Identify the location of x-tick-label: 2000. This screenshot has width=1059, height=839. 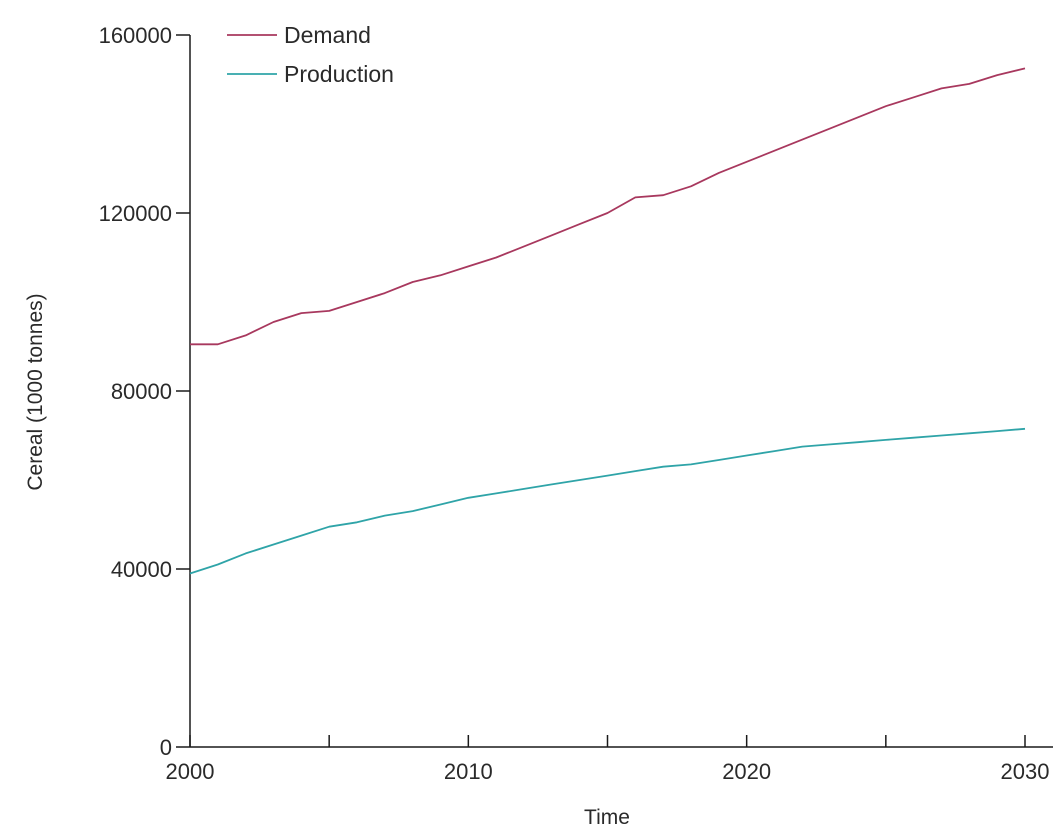
(190, 771).